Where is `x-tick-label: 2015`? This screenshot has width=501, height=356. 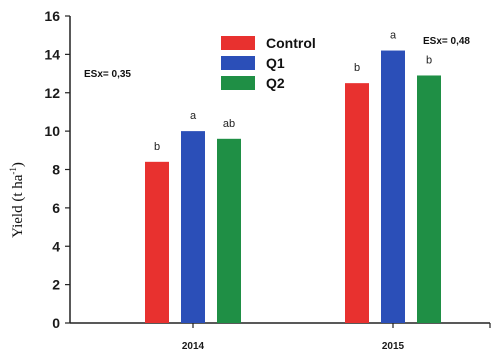
x-tick-label: 2015 is located at coordinates (393, 346).